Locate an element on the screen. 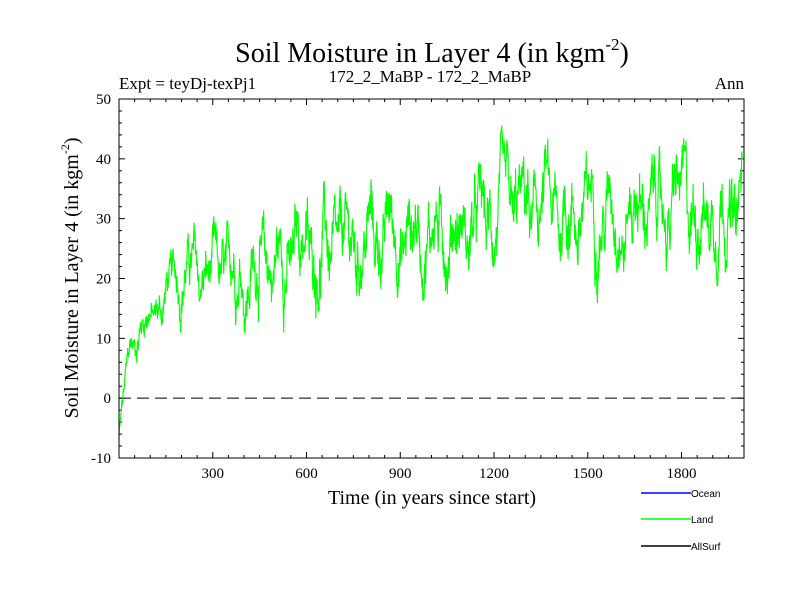 Image resolution: width=800 pixels, height=600 pixels. y-tick-label: 40 is located at coordinates (103, 160).